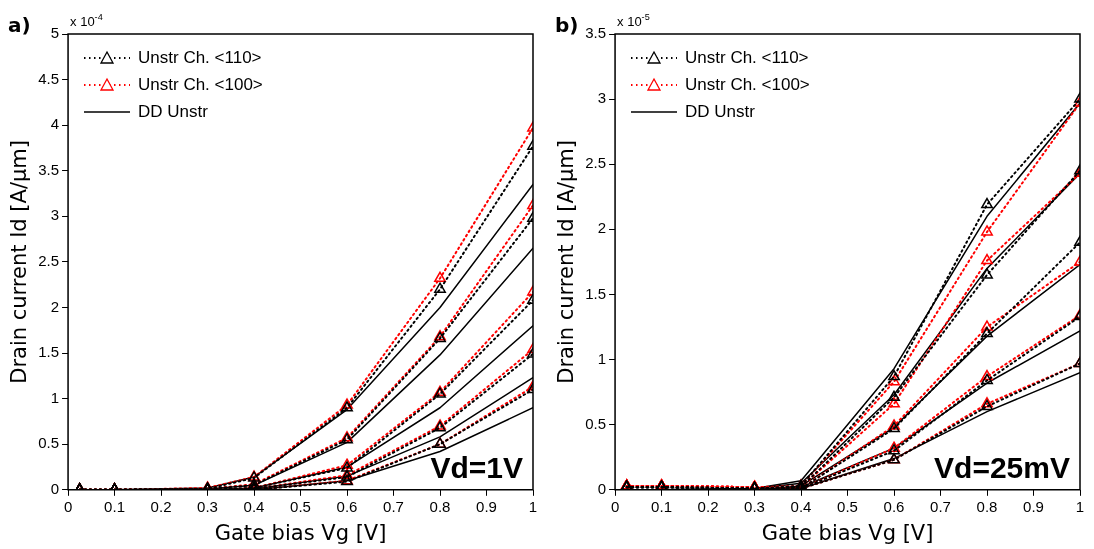 The width and height of the screenshot is (1094, 549). I want to click on annotation: Vd=1V, so click(476, 467).